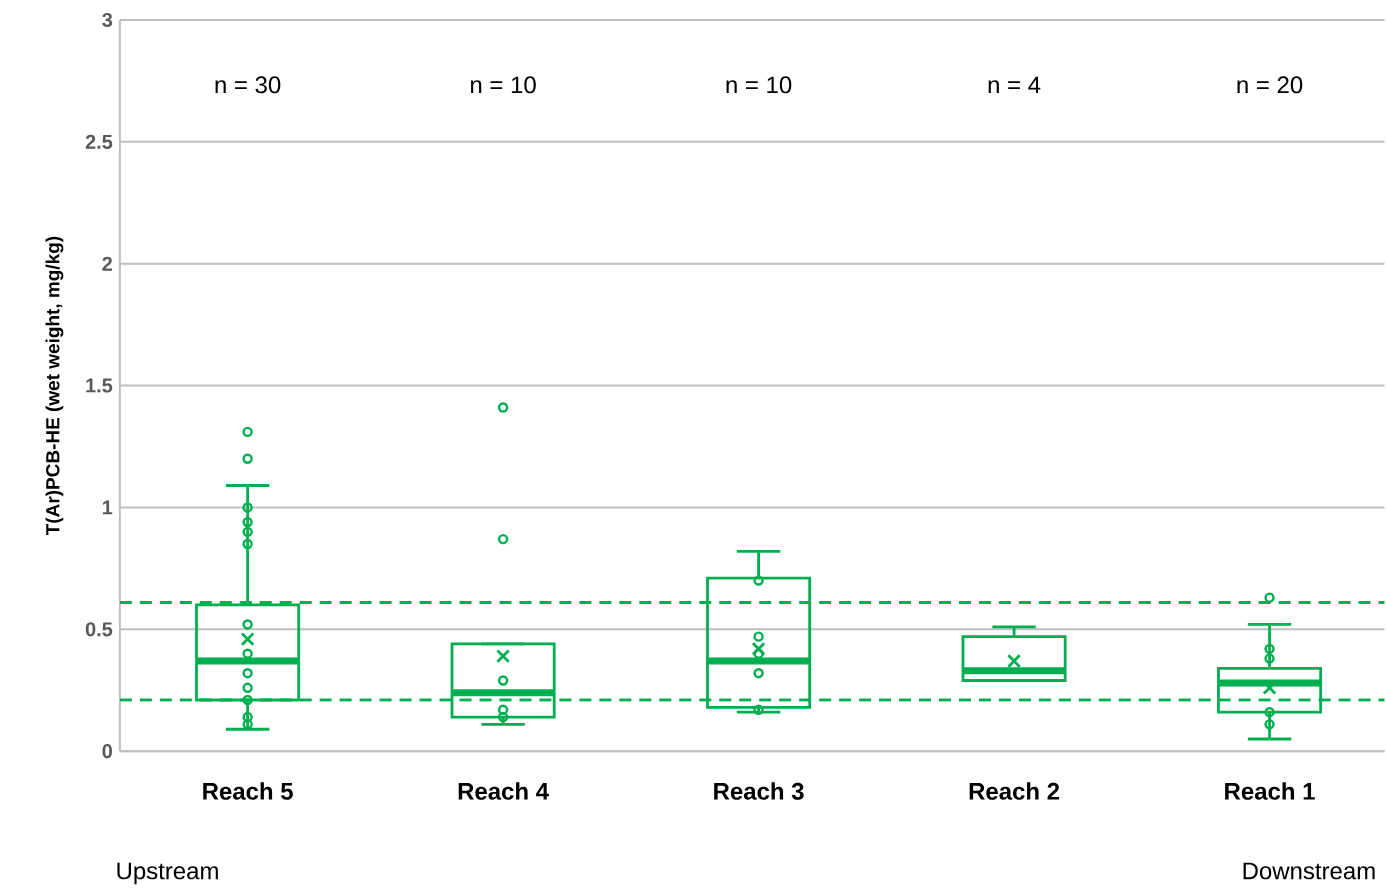  Describe the element at coordinates (99, 385) in the screenshot. I see `y-tick-label: 1.5` at that location.